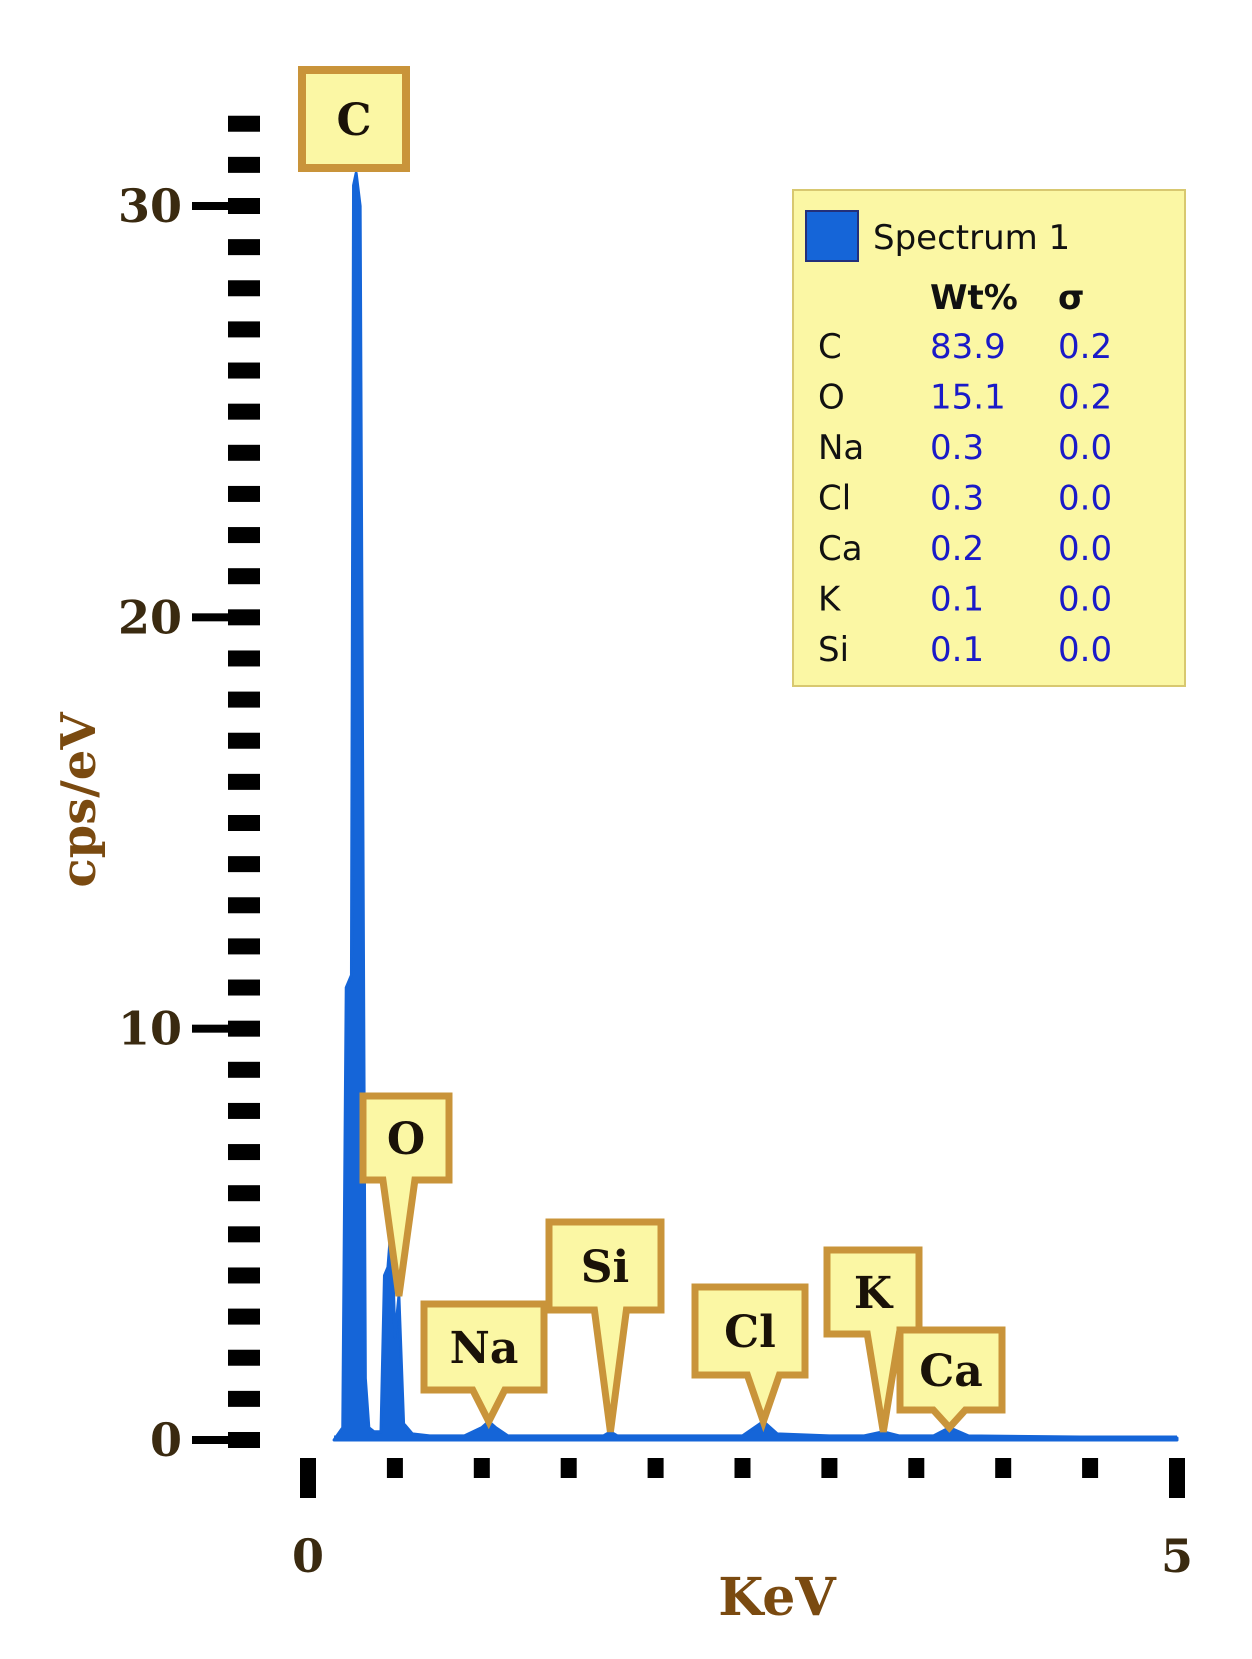 The height and width of the screenshot is (1659, 1252). Describe the element at coordinates (957, 650) in the screenshot. I see `legend-wt-value: 0.1` at that location.